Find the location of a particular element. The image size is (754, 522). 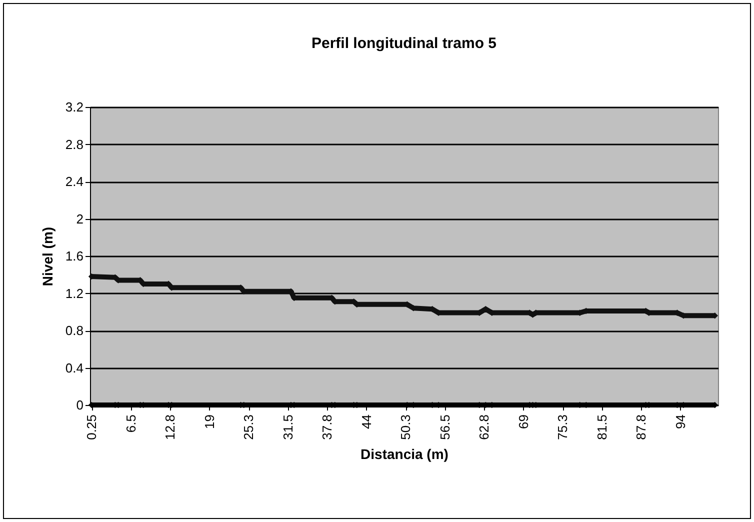

x-tick-label: 31.5 is located at coordinates (288, 427).